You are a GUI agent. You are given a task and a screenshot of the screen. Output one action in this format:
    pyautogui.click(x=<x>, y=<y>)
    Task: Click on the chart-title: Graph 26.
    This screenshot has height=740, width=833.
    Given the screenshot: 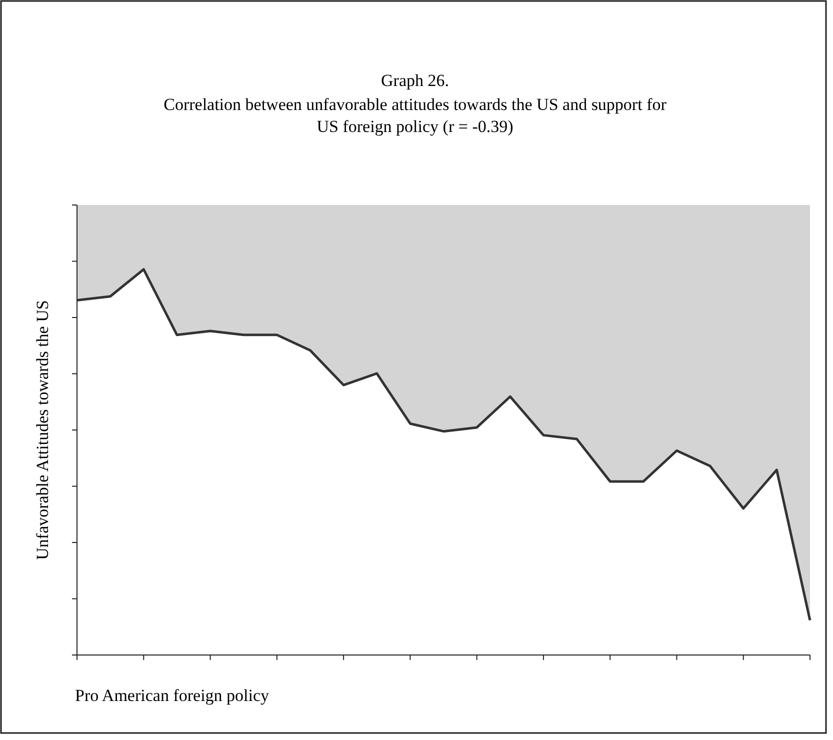 What is the action you would take?
    pyautogui.click(x=415, y=80)
    